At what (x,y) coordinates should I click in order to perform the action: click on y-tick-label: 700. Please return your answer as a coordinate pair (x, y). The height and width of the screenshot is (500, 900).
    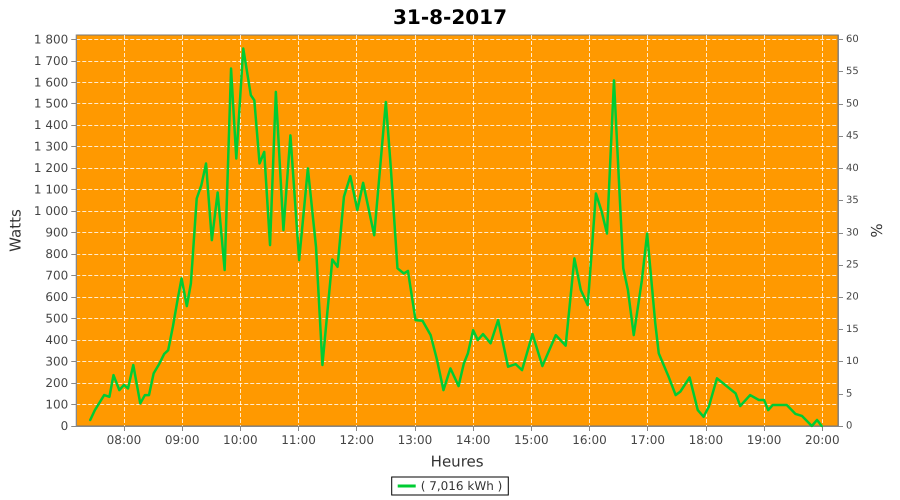
    Looking at the image, I should click on (56, 275).